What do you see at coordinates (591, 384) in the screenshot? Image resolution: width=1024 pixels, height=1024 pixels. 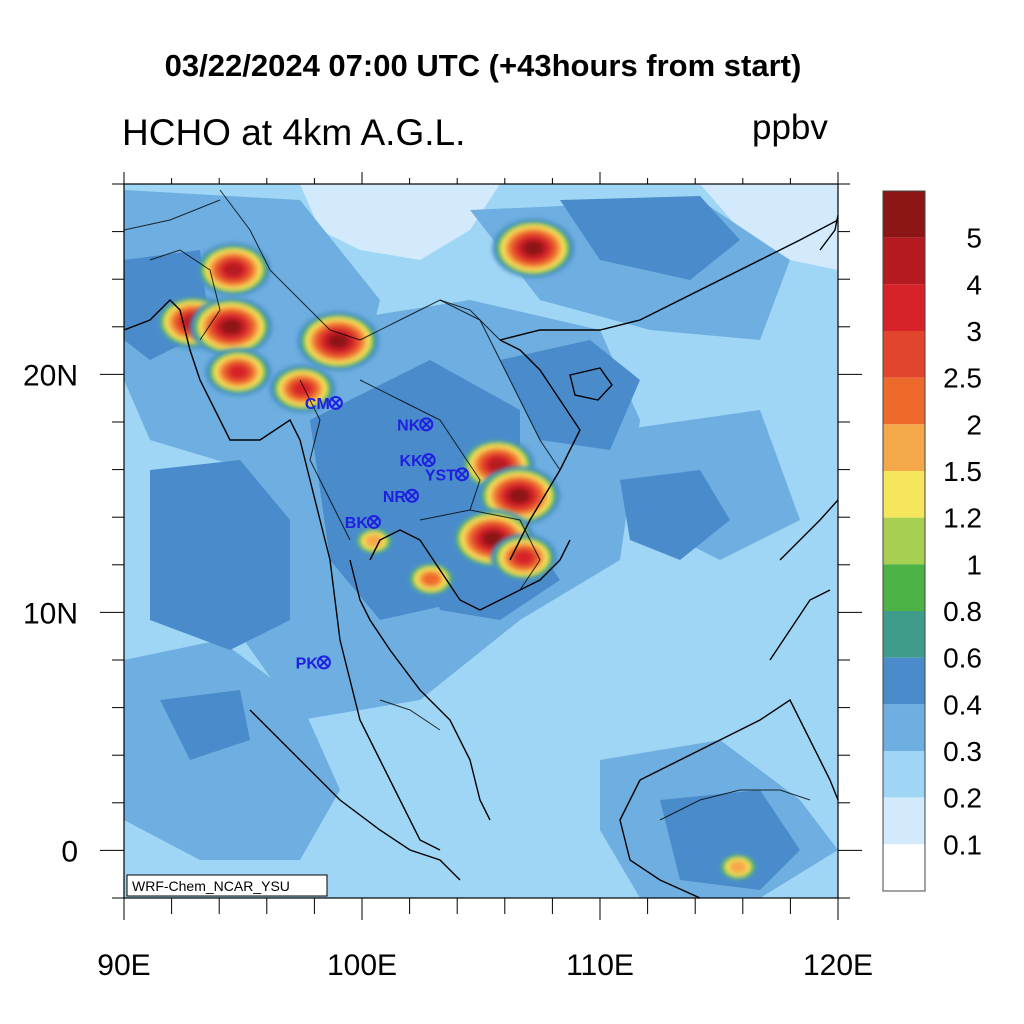 I see `coast-hainan` at bounding box center [591, 384].